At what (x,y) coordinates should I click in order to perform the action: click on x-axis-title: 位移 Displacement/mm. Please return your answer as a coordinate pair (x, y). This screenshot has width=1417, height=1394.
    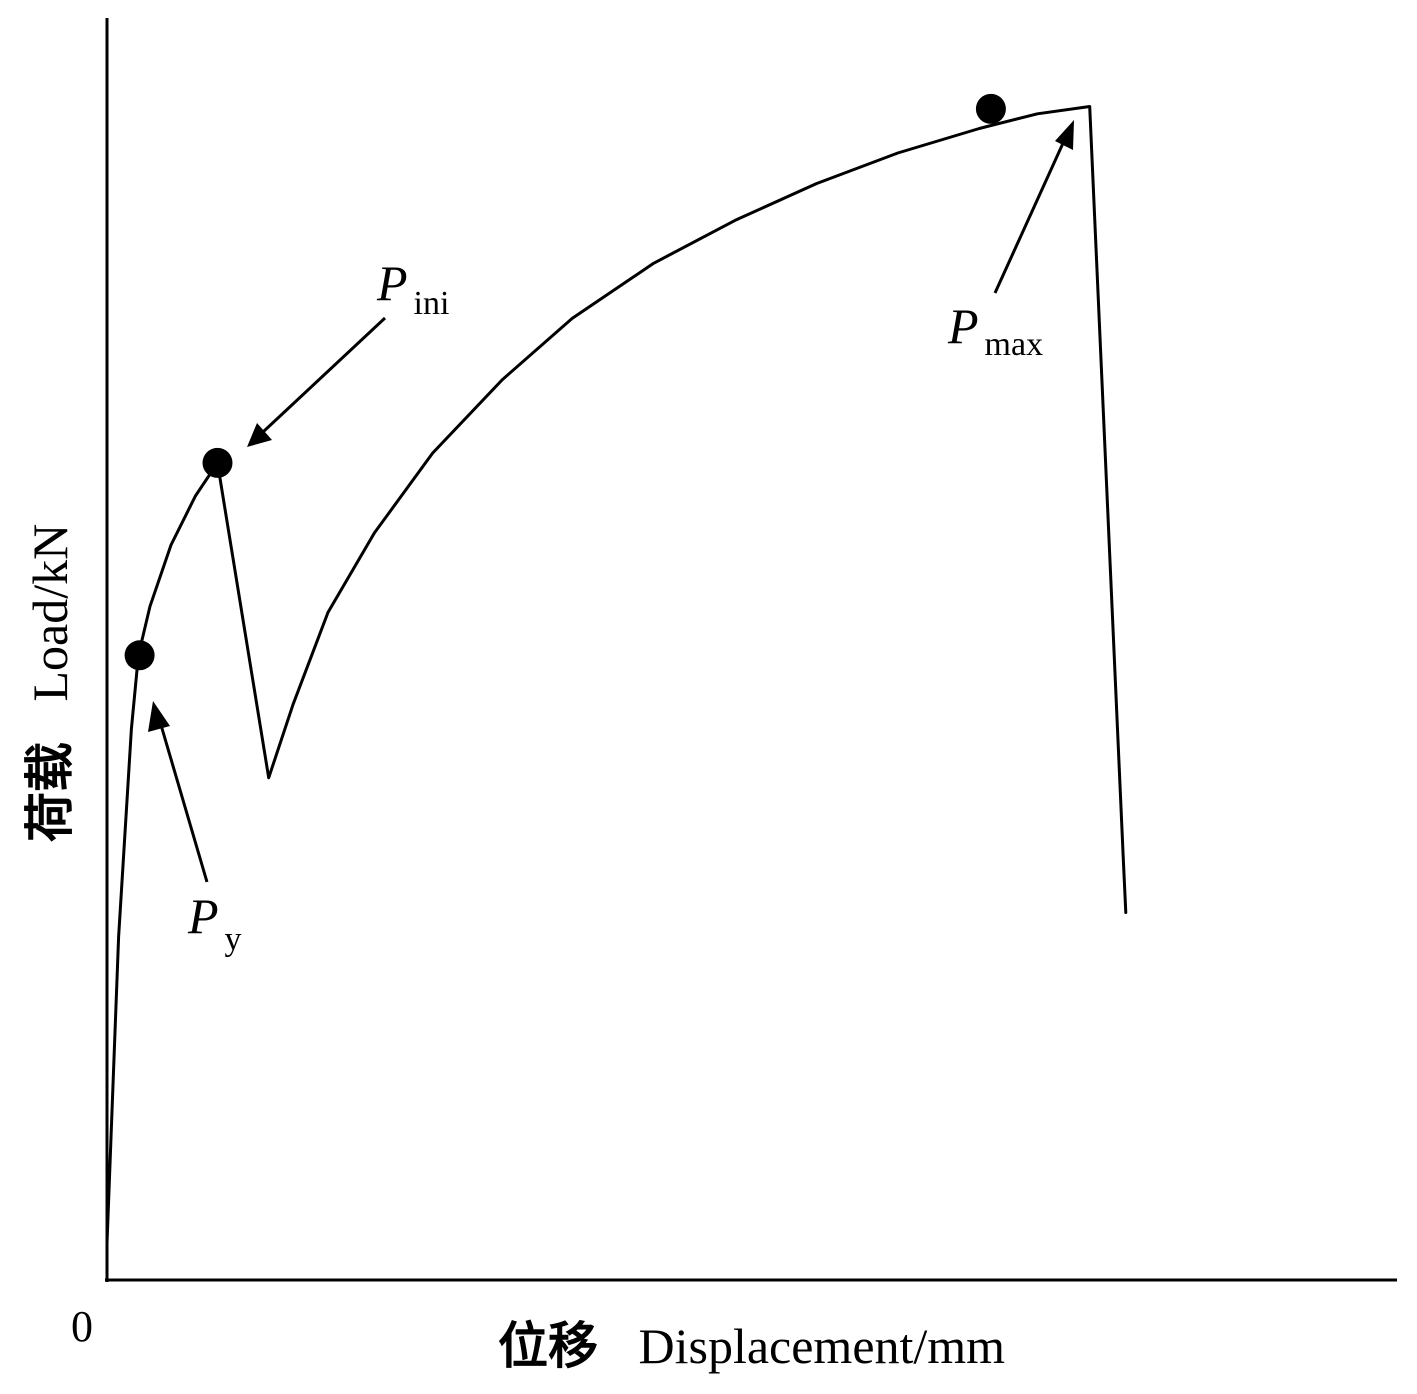
    Looking at the image, I should click on (751, 1346).